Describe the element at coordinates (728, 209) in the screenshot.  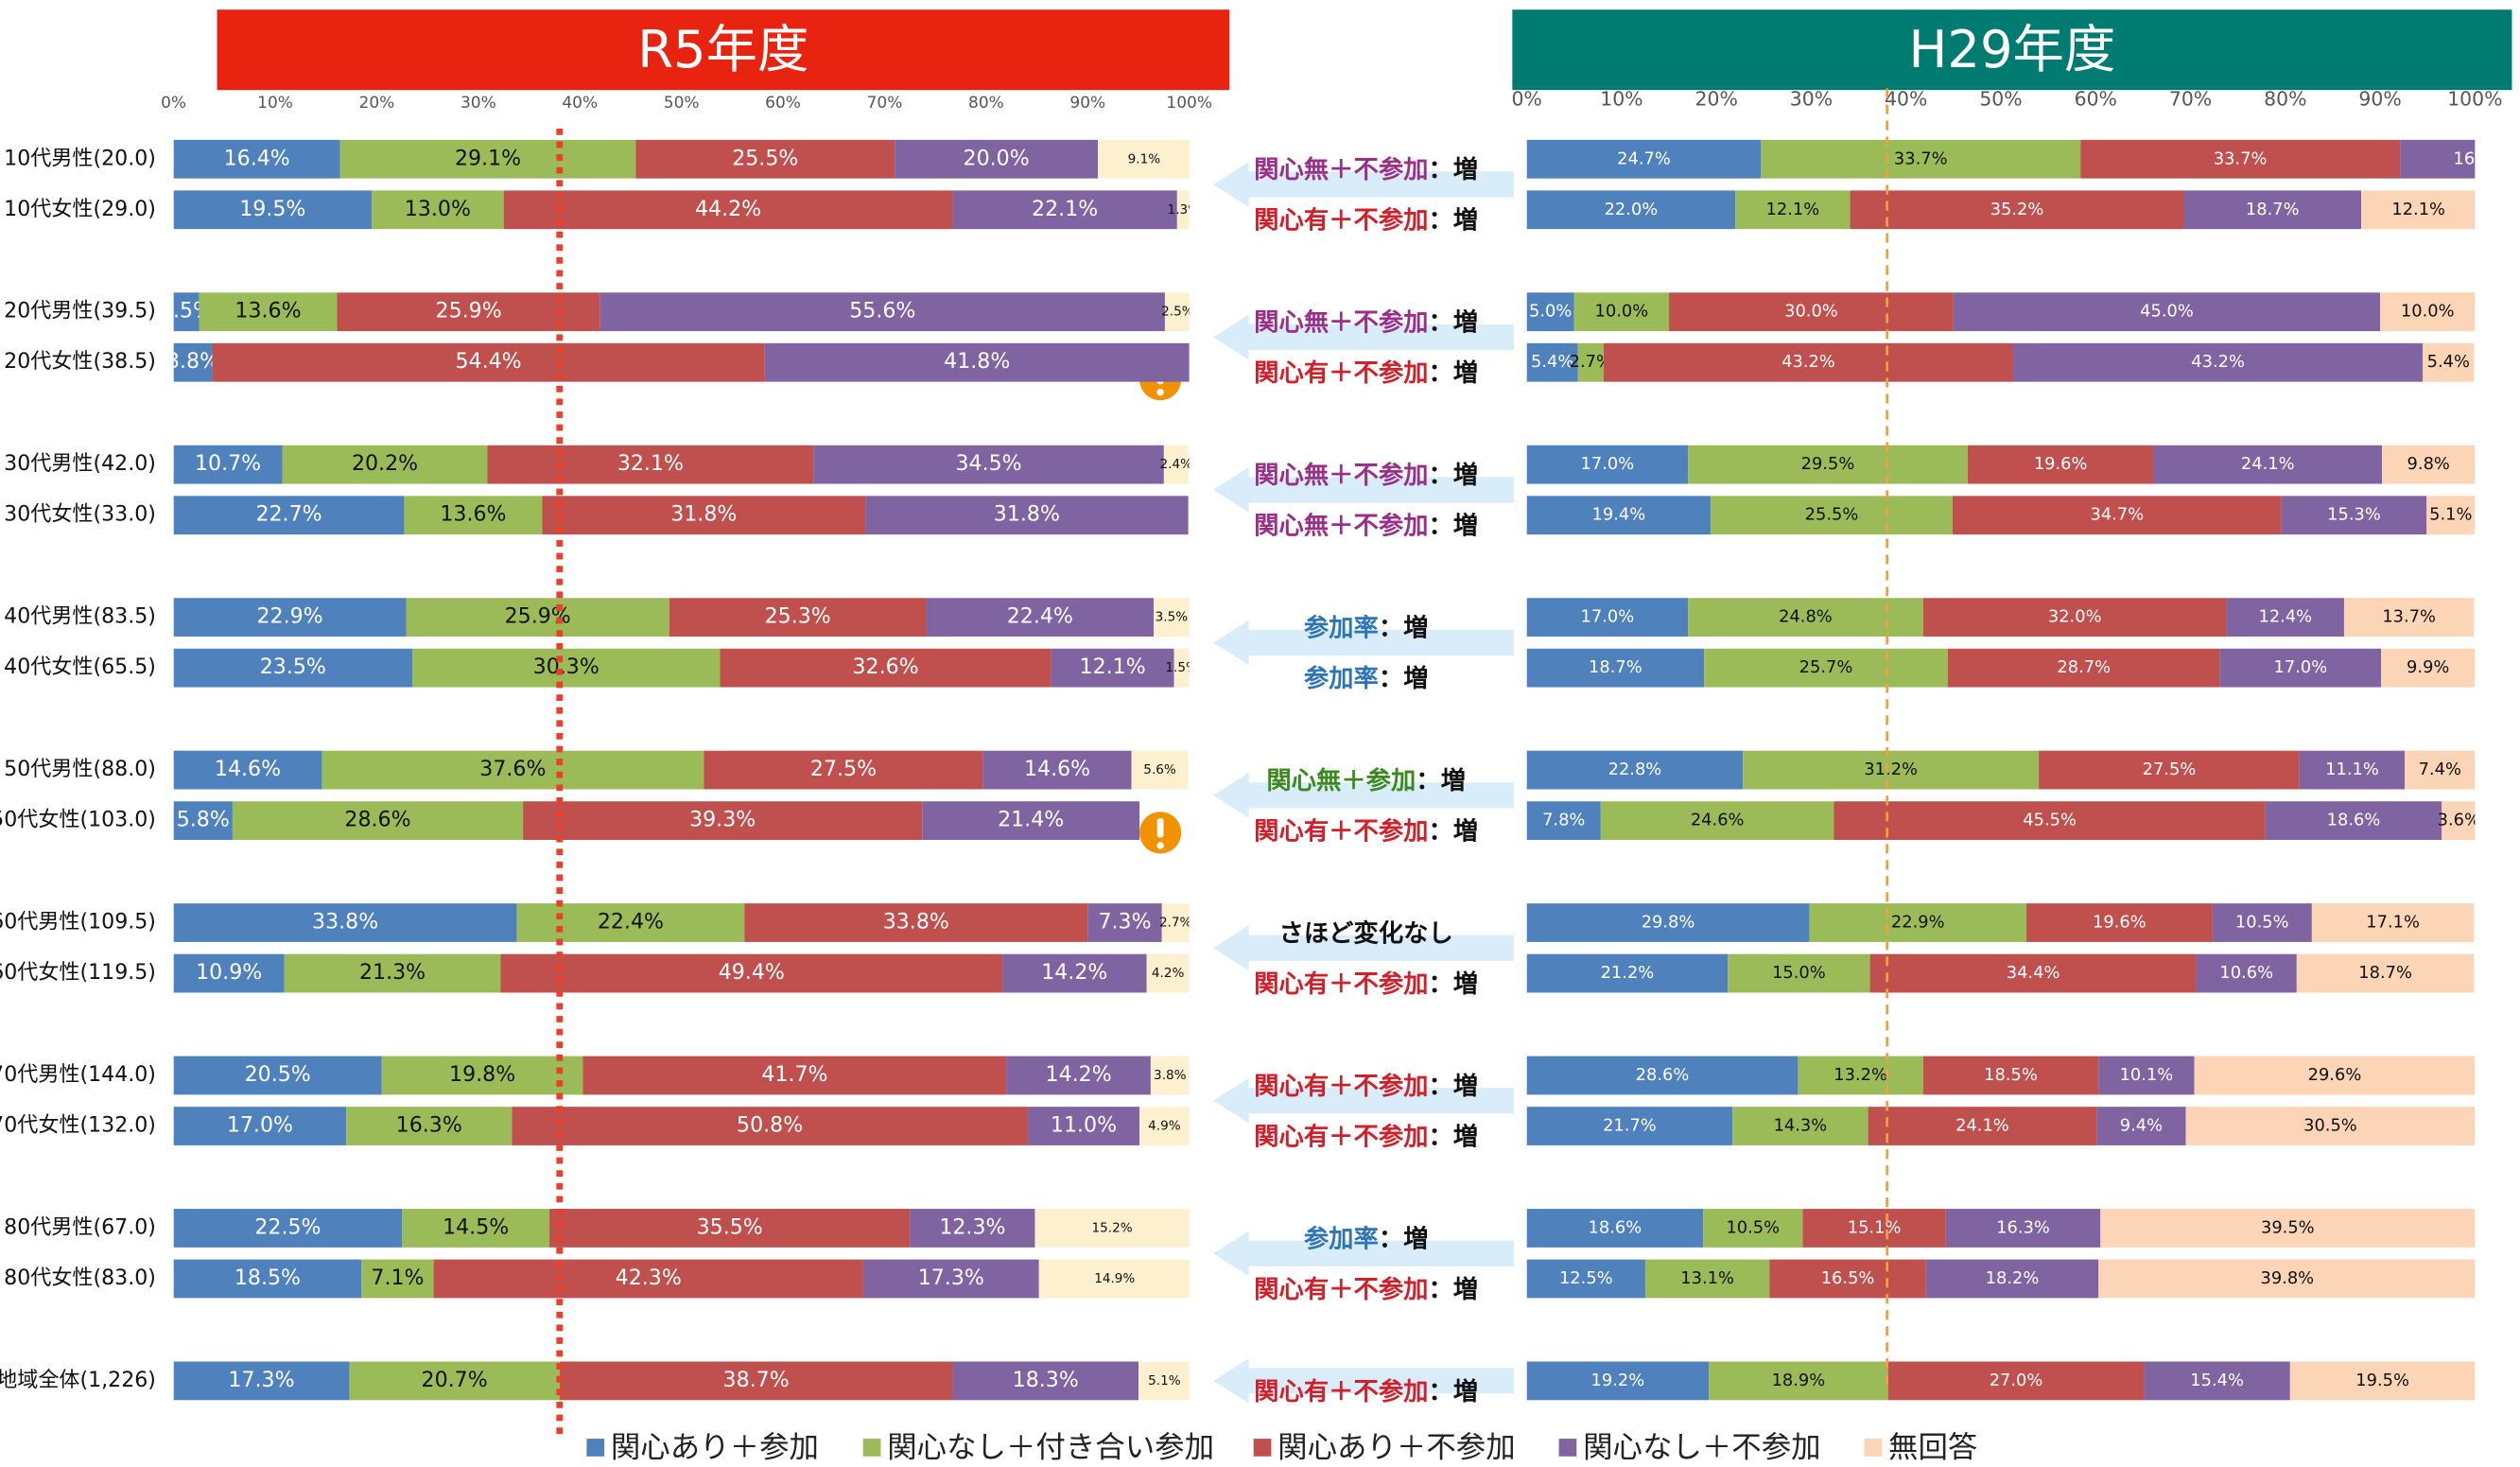
I see `value-label: 44.2%` at that location.